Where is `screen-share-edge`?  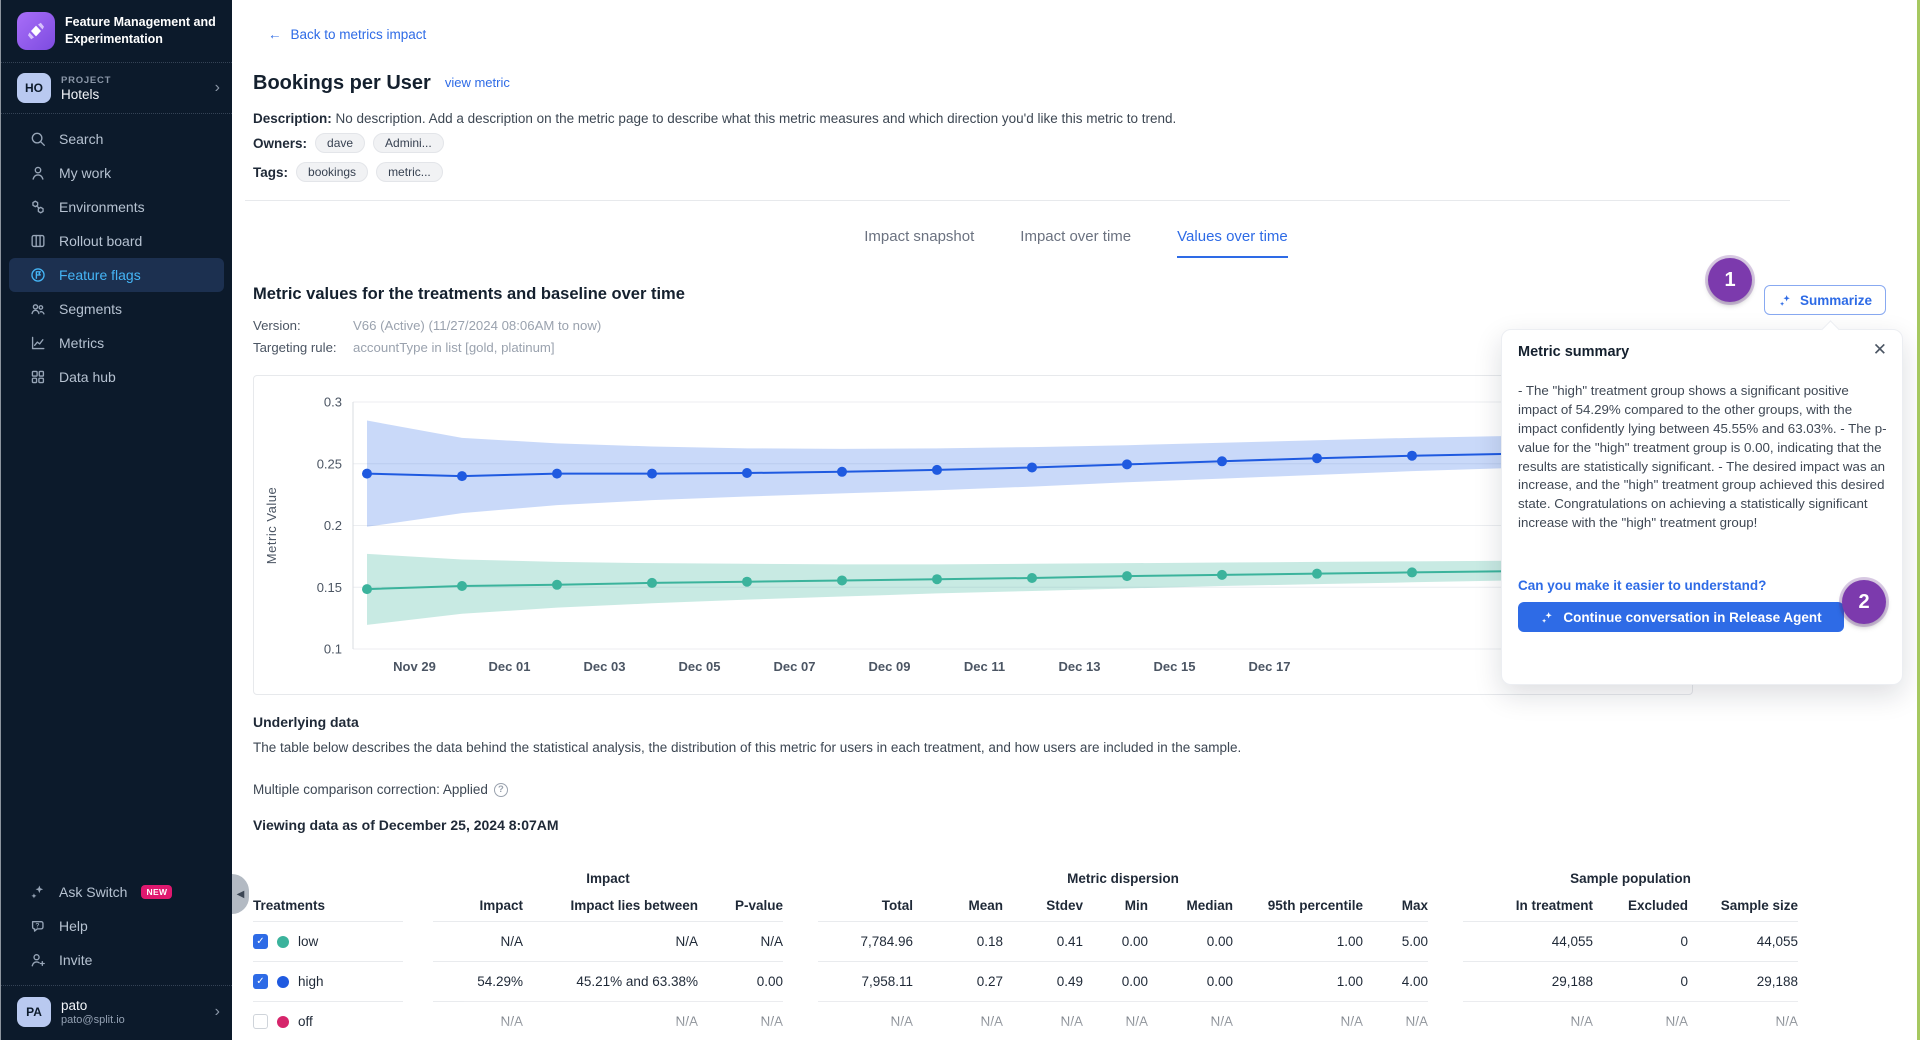 screen-share-edge is located at coordinates (1918, 520).